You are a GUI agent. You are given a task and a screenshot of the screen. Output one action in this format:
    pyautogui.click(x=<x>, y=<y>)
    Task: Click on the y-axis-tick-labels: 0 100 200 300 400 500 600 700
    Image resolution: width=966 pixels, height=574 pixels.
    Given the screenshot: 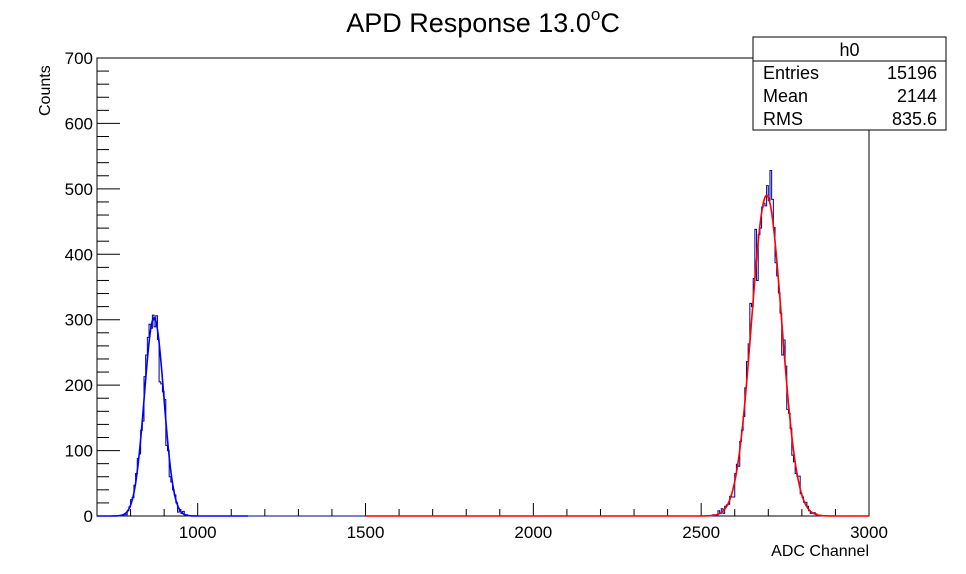 What is the action you would take?
    pyautogui.click(x=79, y=287)
    